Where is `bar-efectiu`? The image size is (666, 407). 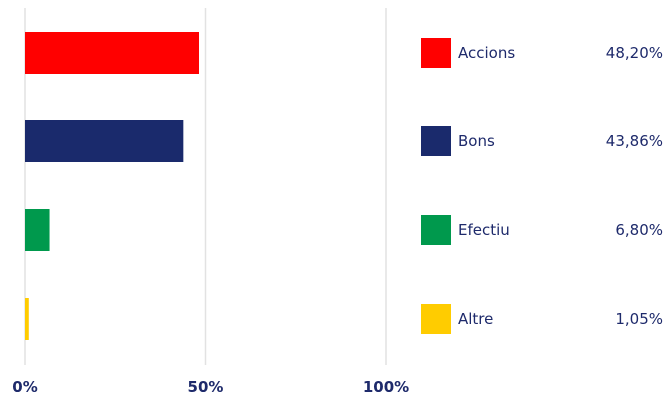 bar-efectiu is located at coordinates (37, 230).